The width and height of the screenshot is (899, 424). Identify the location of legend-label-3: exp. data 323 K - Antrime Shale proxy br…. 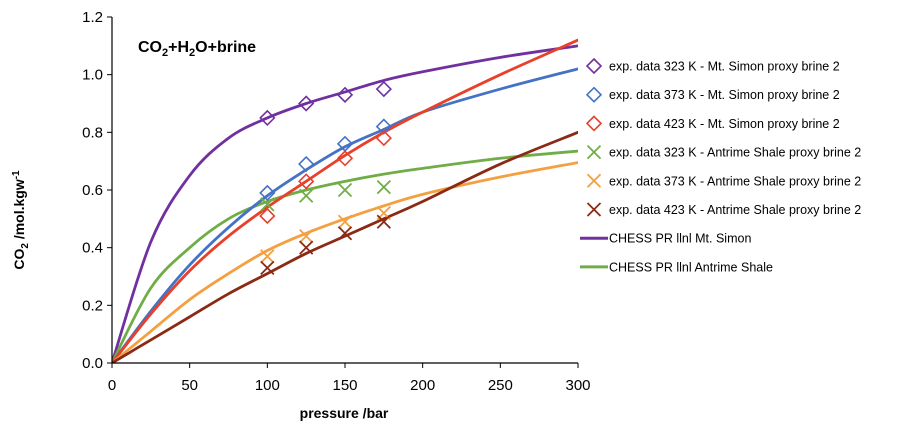
(735, 153).